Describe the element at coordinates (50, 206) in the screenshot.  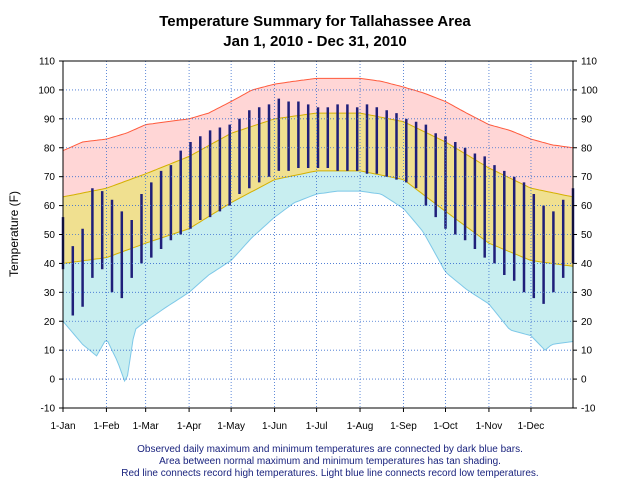
I see `y-tick-label-left: 60` at that location.